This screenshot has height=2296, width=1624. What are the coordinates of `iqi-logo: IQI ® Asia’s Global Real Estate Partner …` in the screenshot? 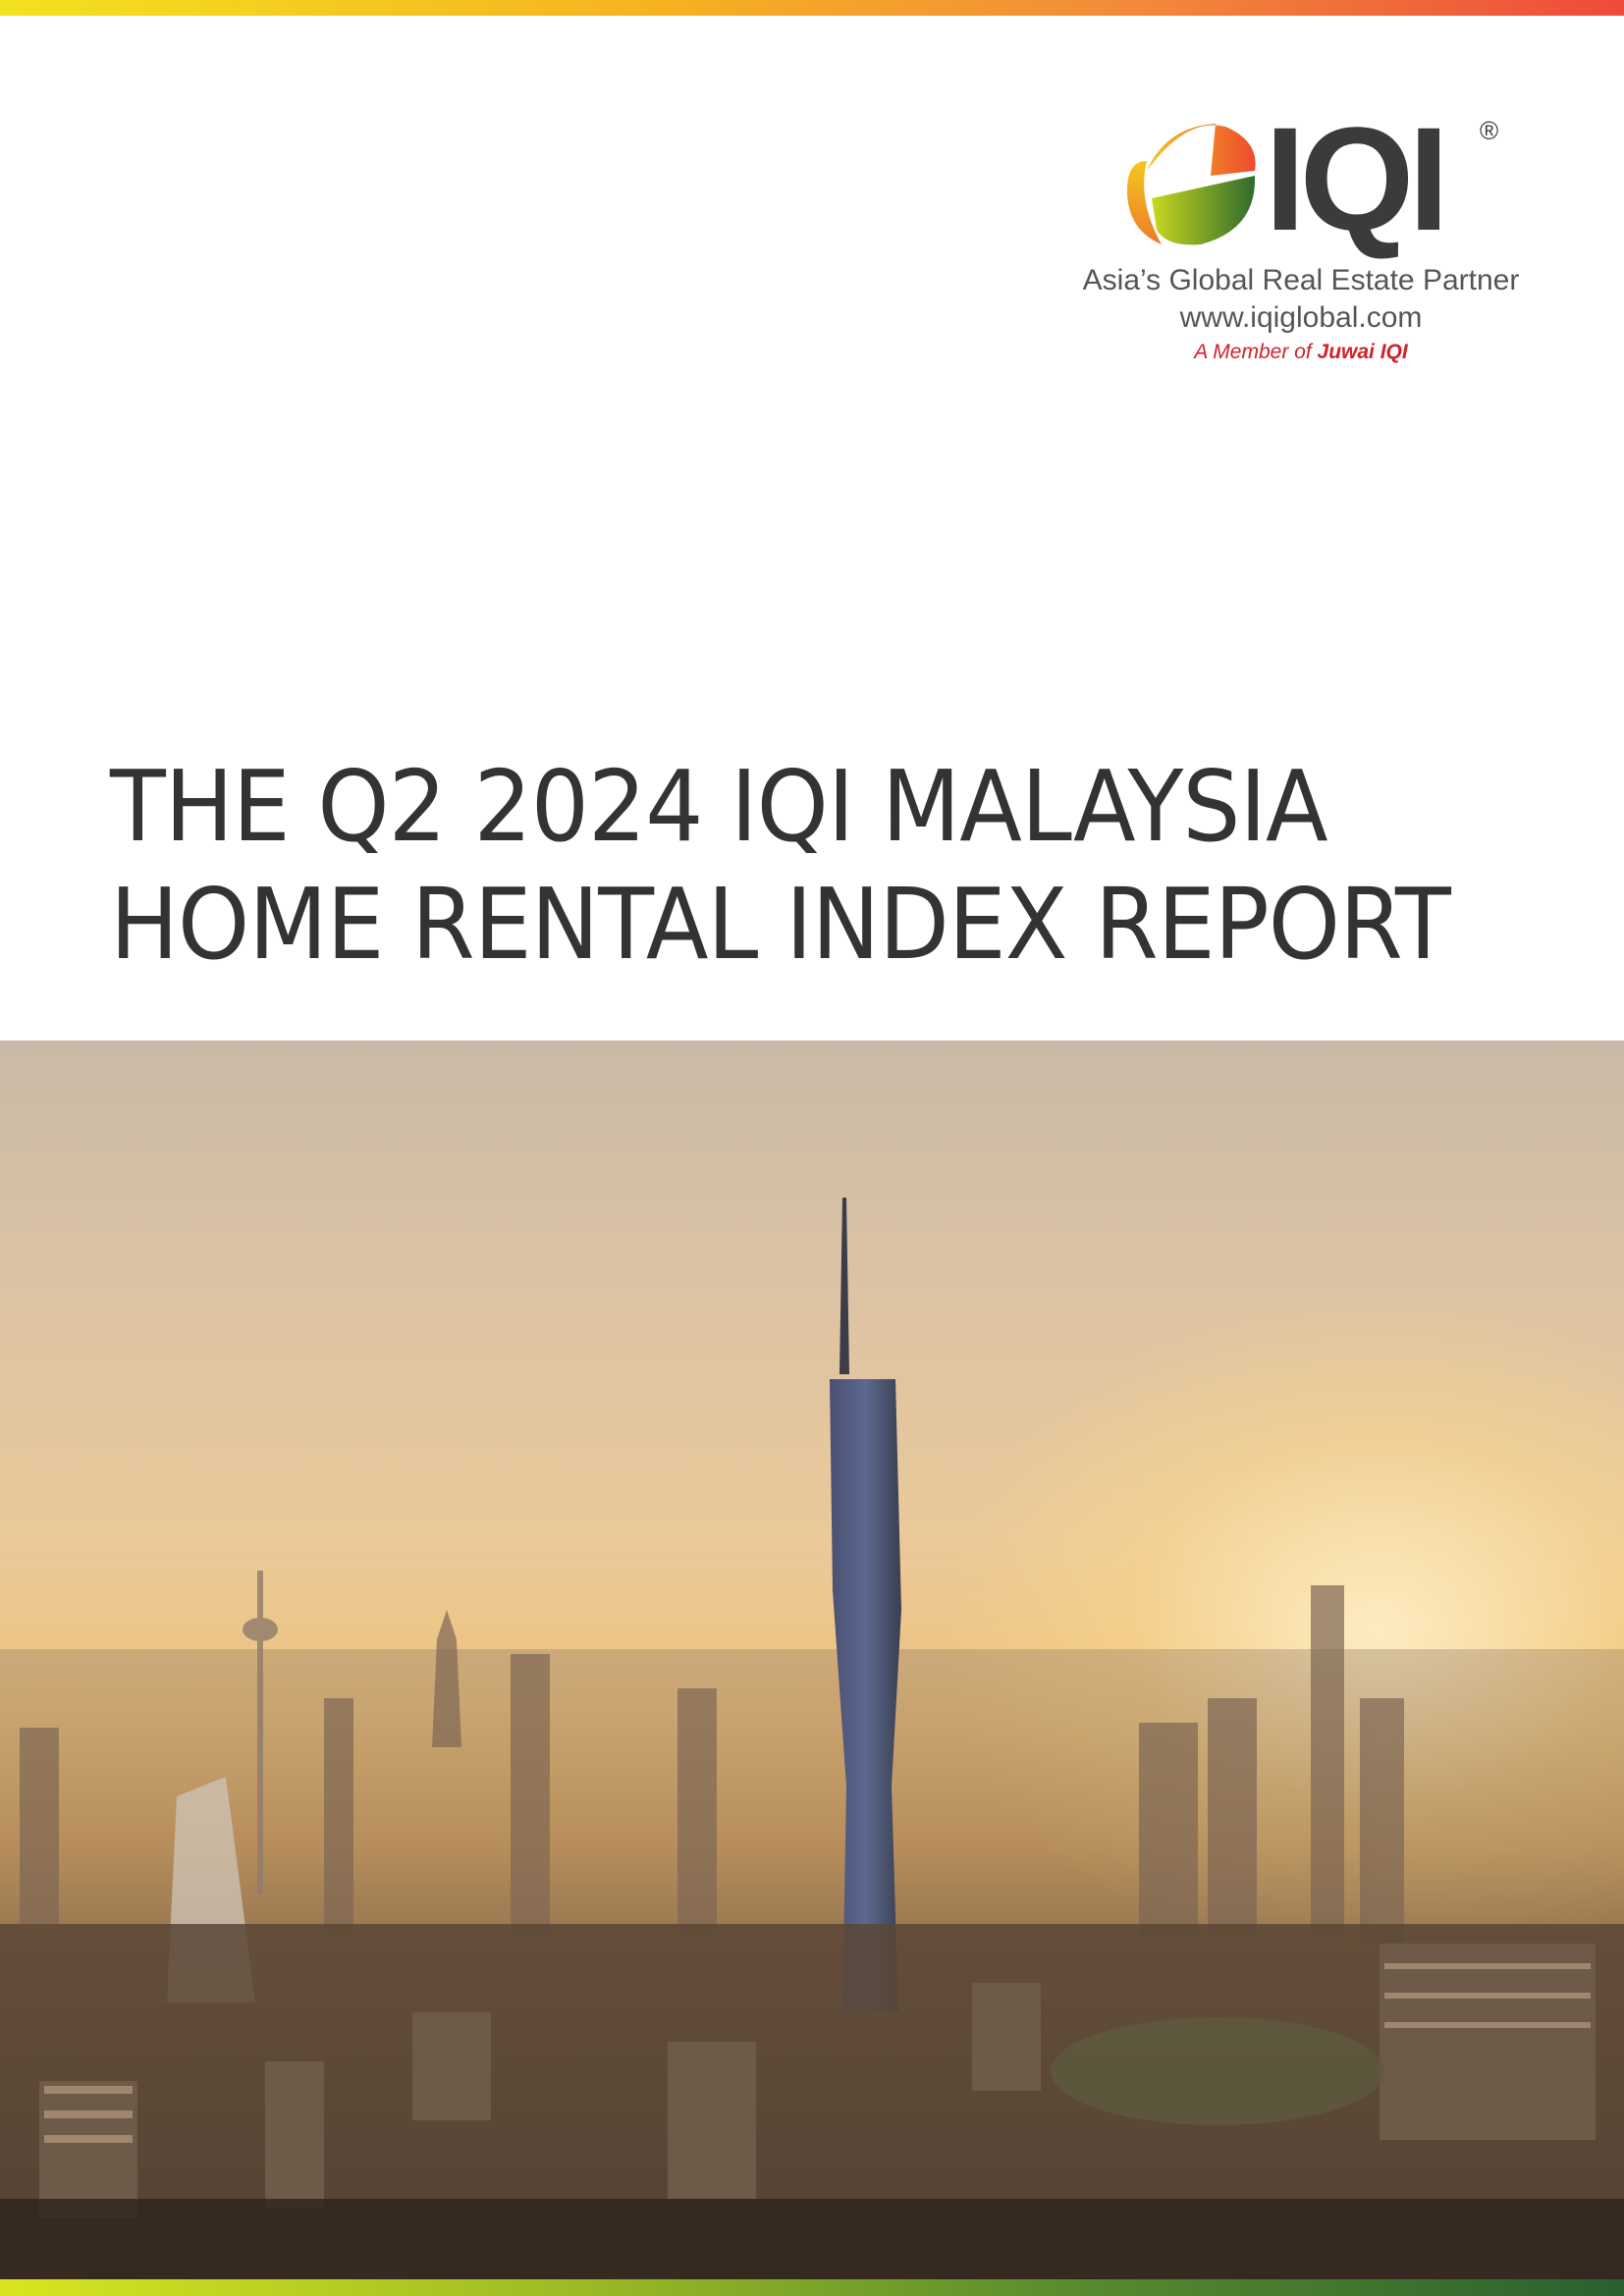 It's located at (1301, 243).